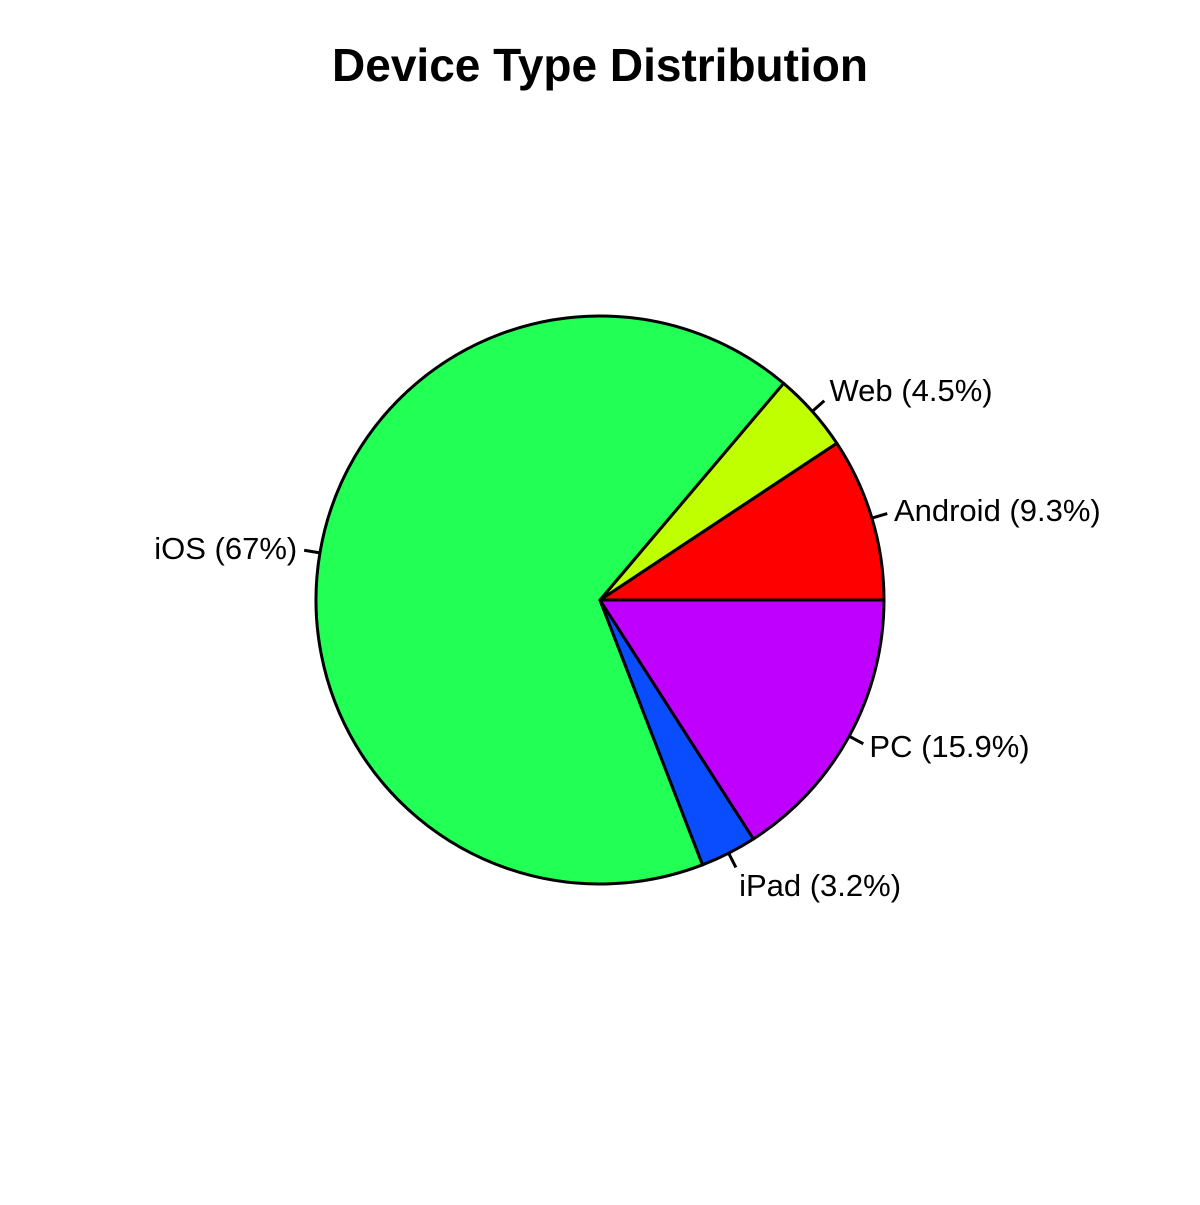  What do you see at coordinates (818, 406) in the screenshot?
I see `label-tick-web` at bounding box center [818, 406].